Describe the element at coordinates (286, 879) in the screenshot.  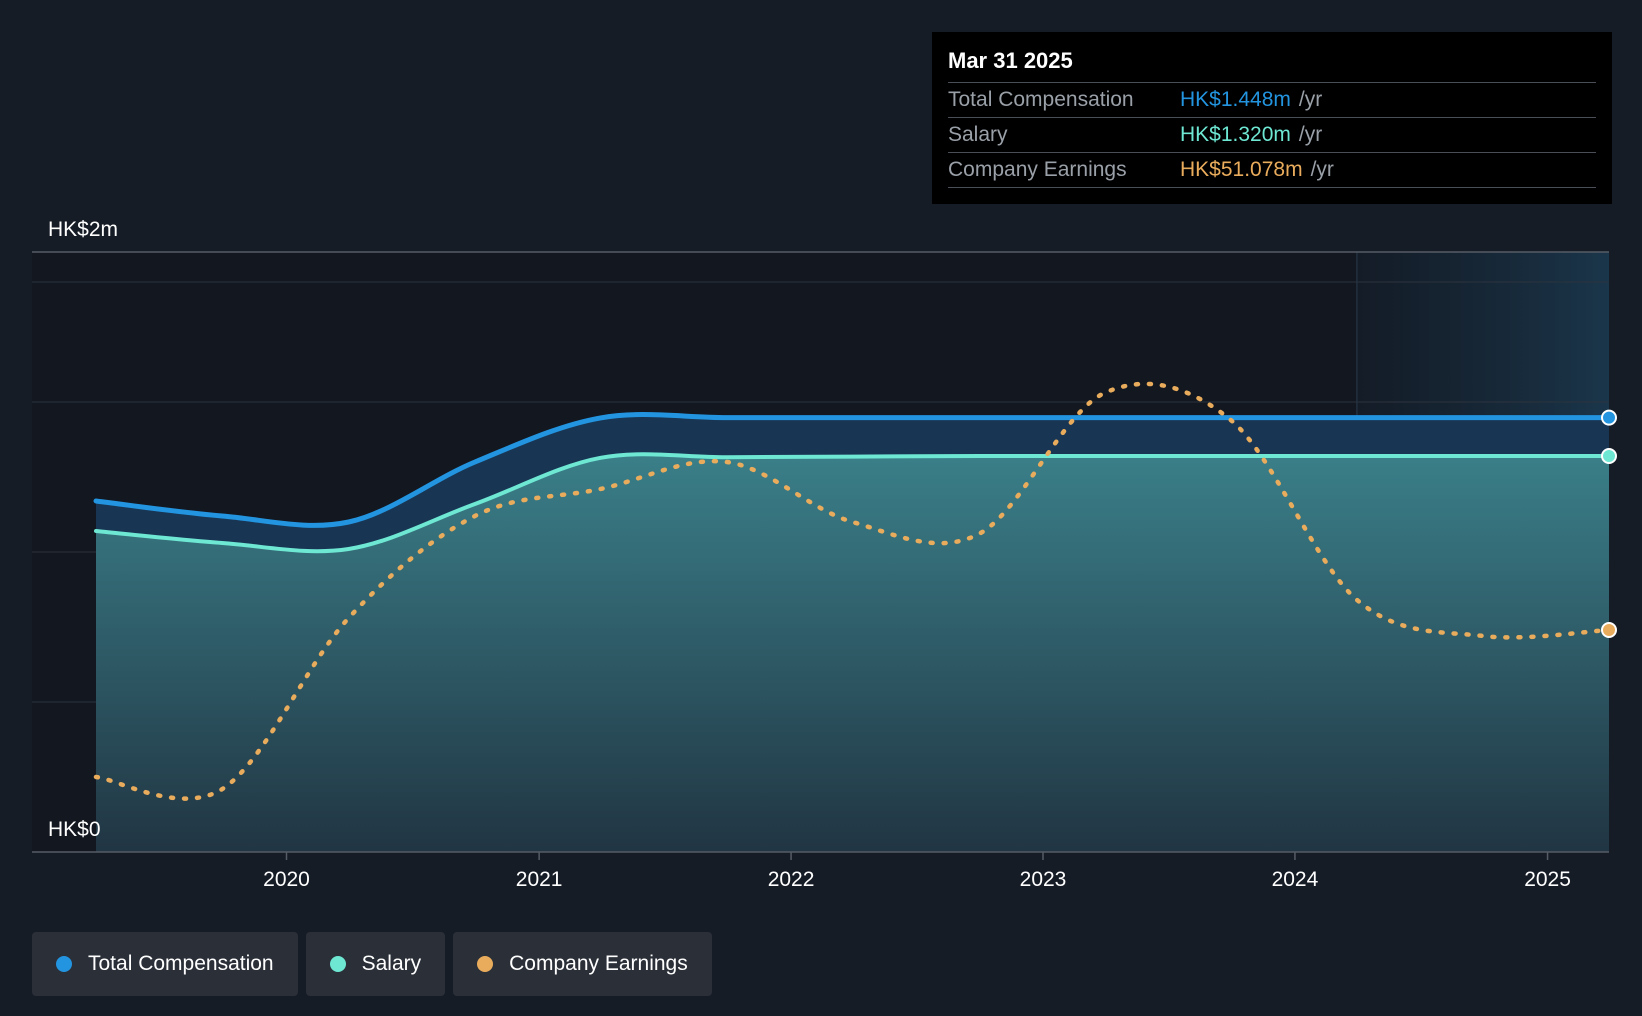
I see `x-tick-label: 2020` at that location.